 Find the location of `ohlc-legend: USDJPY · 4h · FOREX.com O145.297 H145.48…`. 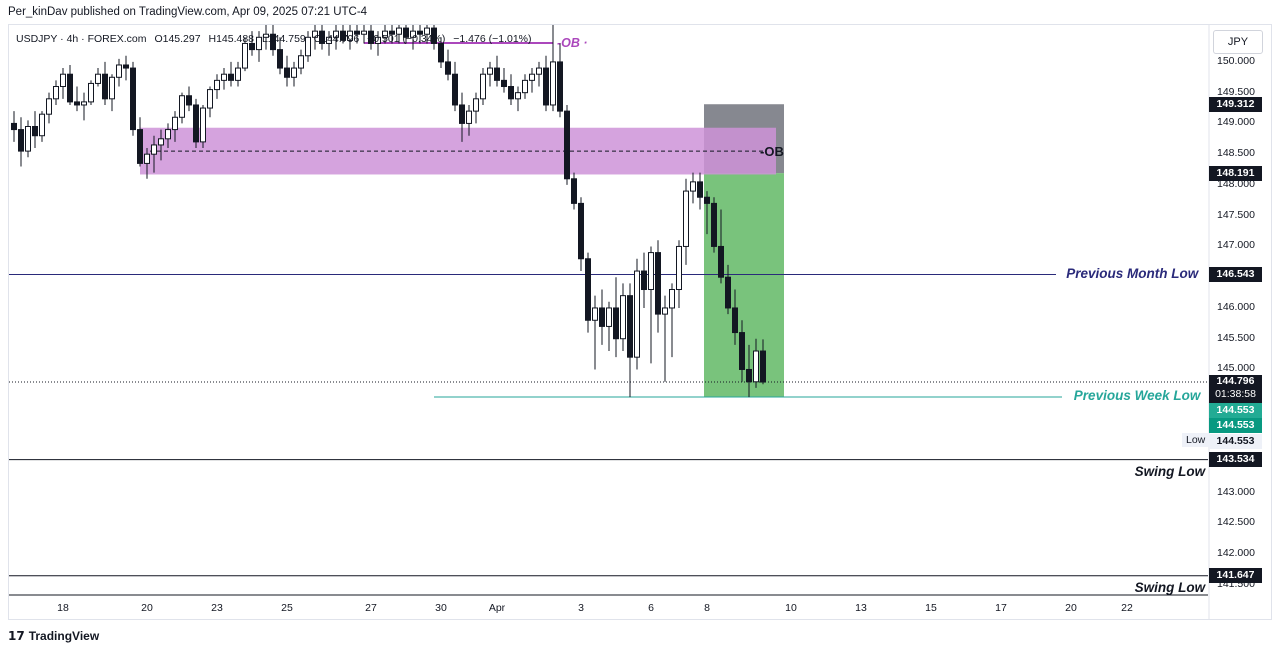

ohlc-legend: USDJPY · 4h · FOREX.com O145.297 H145.48… is located at coordinates (276, 39).